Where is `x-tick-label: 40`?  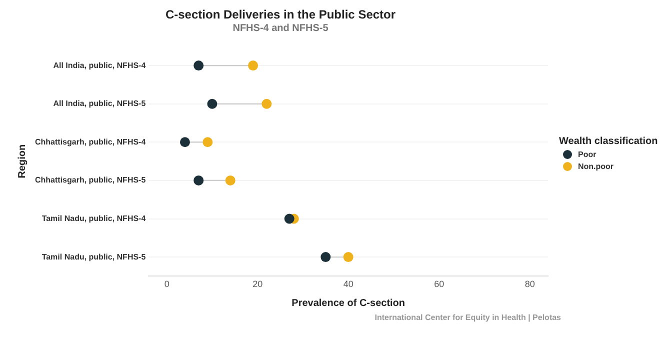 x-tick-label: 40 is located at coordinates (348, 284).